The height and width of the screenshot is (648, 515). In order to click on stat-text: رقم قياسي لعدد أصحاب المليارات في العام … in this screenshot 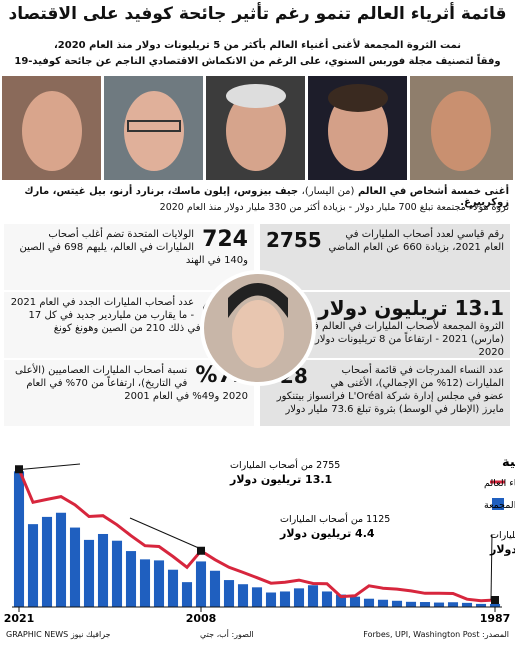, I will do `click(416, 241)`.